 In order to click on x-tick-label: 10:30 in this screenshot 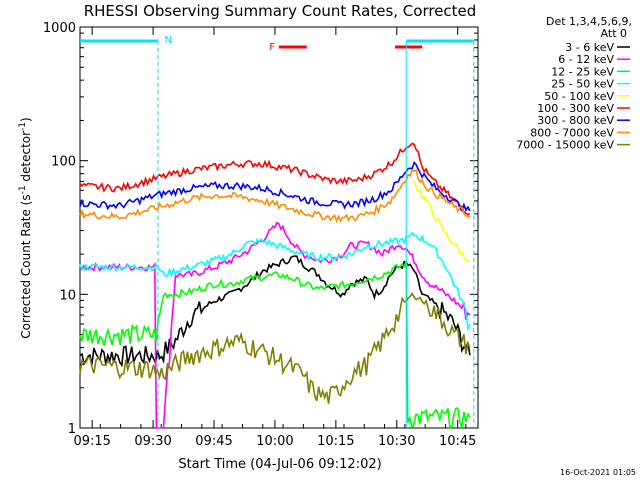, I will do `click(396, 441)`.